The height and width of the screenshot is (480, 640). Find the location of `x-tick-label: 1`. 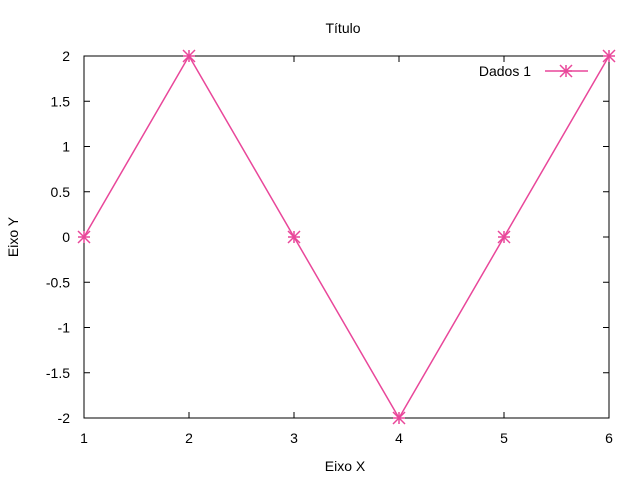

x-tick-label: 1 is located at coordinates (84, 438).